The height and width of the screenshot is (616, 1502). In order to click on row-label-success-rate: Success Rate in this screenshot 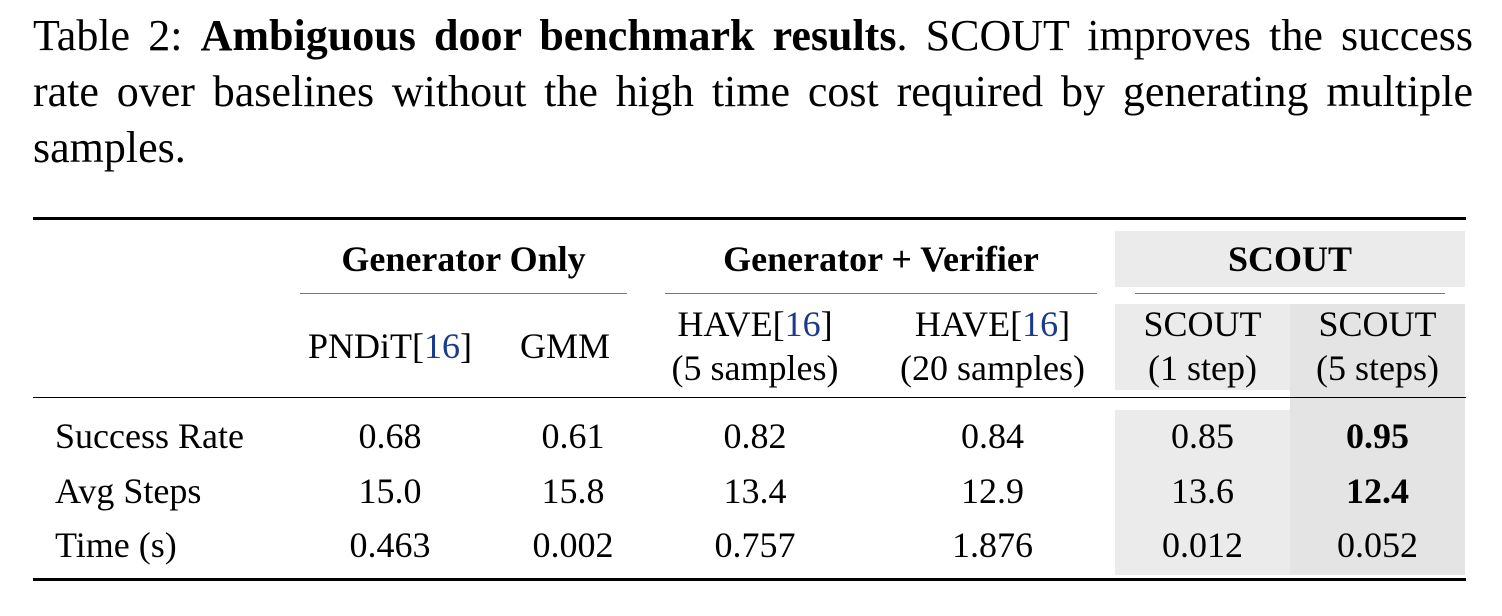, I will do `click(149, 436)`.